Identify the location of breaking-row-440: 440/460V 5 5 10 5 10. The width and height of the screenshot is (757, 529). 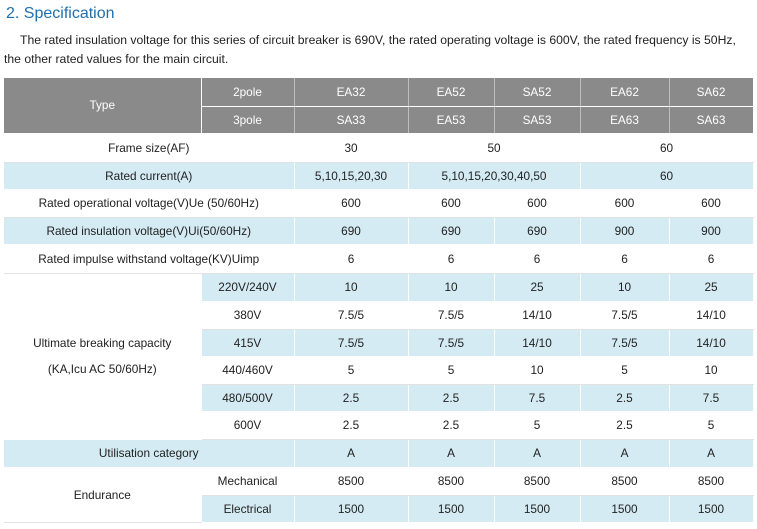
(379, 370).